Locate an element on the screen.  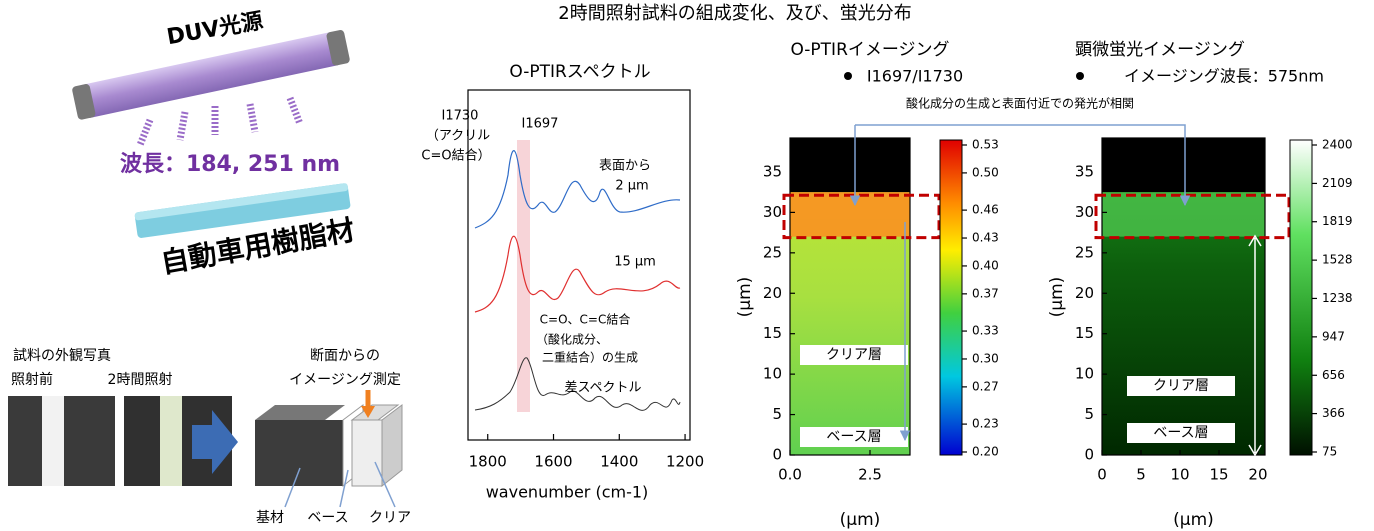
colorbar-tick-label: 656 is located at coordinates (1333, 375).